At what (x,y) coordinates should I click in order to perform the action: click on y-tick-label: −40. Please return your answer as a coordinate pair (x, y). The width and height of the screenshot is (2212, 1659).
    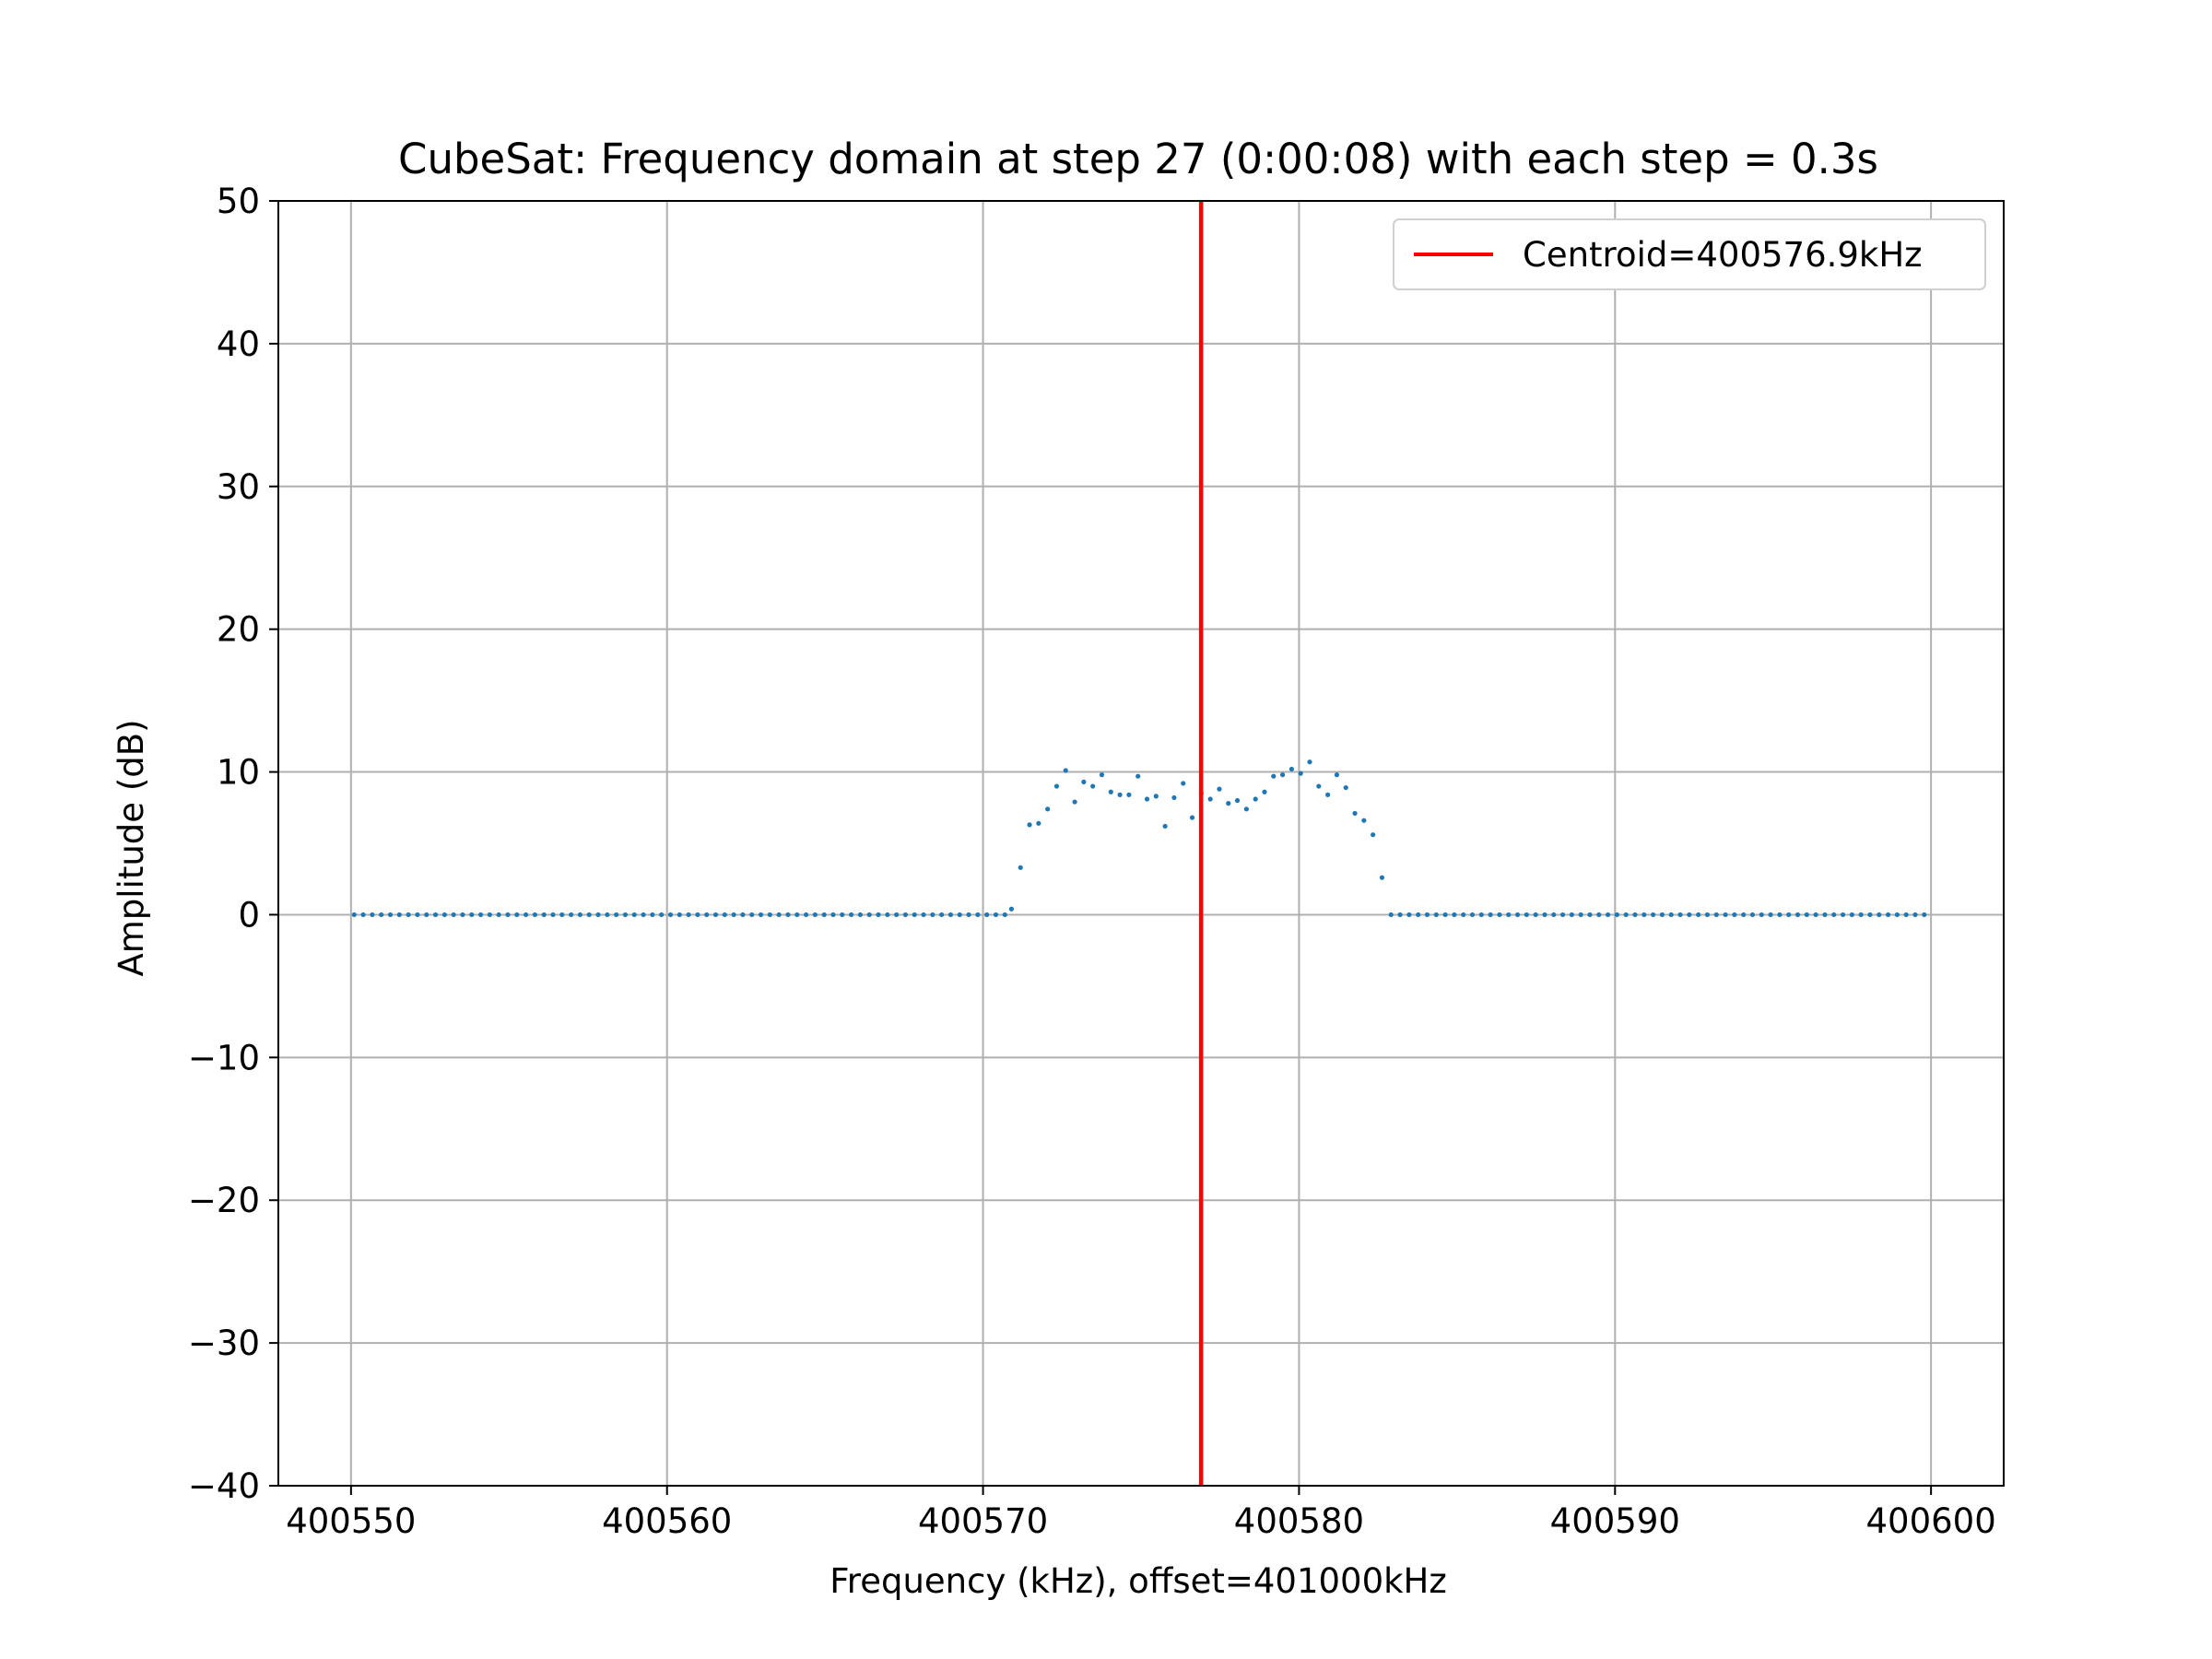
    Looking at the image, I should click on (224, 1486).